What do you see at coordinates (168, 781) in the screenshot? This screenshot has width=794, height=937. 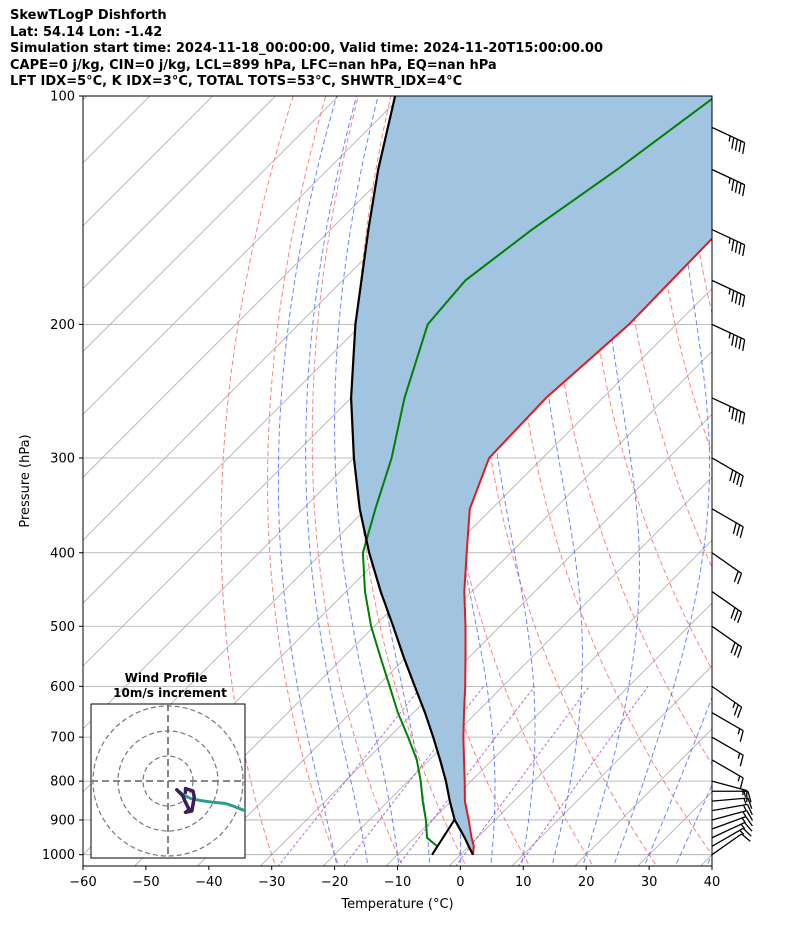 I see `inset-plot` at bounding box center [168, 781].